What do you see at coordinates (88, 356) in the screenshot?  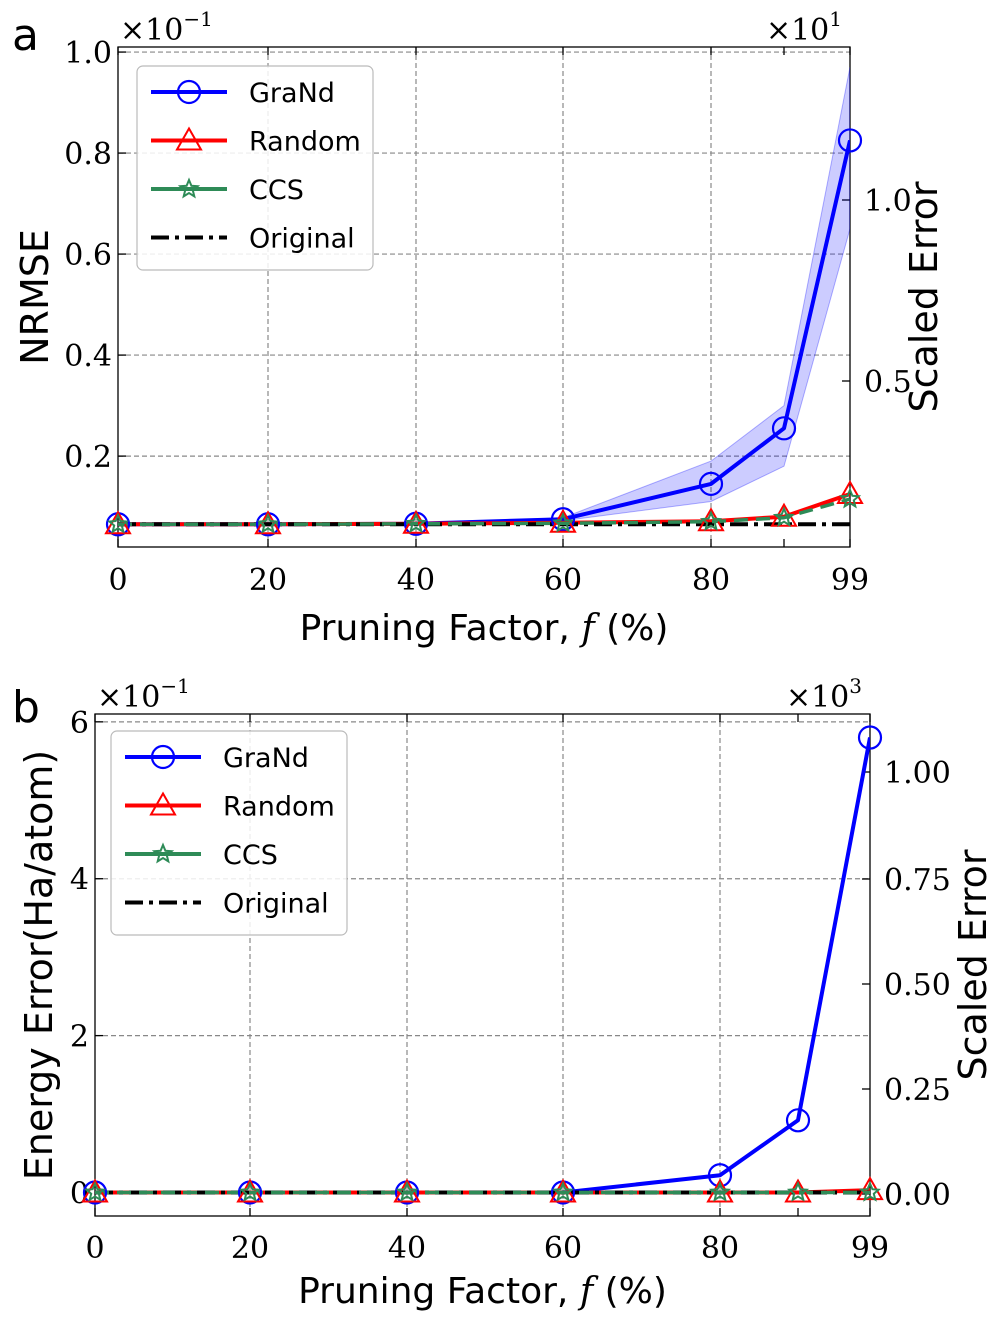 I see `y-tick-label: 0.4` at bounding box center [88, 356].